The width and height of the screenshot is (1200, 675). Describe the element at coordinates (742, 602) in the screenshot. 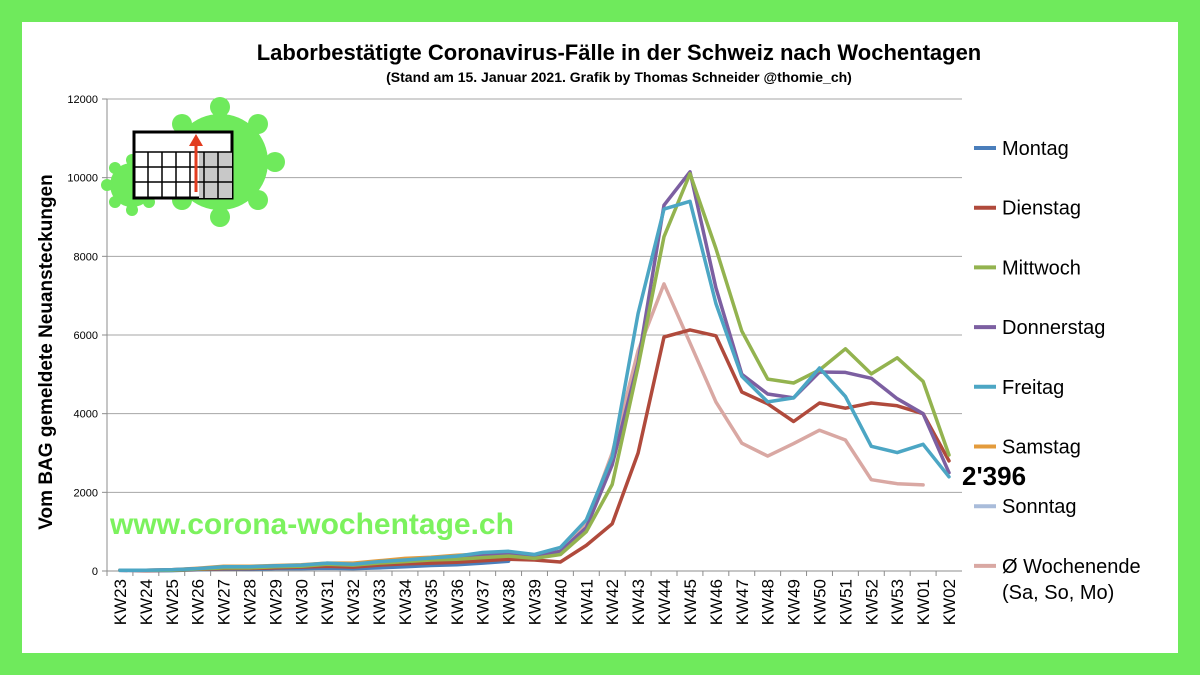

I see `x-tick-label: KW47` at that location.